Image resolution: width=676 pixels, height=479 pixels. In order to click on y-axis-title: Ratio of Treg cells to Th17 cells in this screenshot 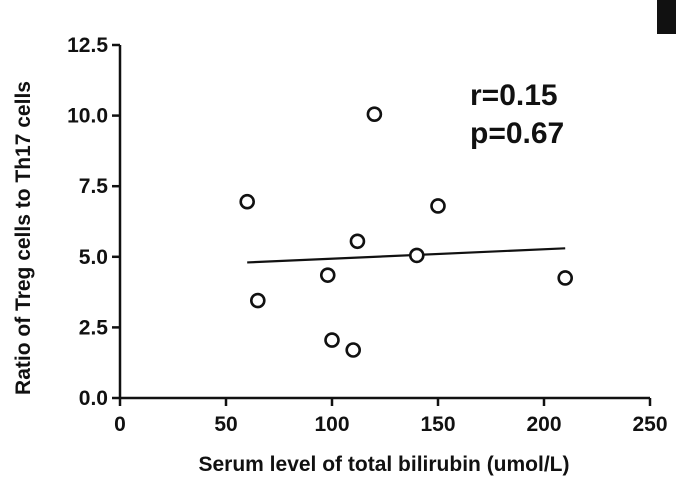, I will do `click(23, 238)`.